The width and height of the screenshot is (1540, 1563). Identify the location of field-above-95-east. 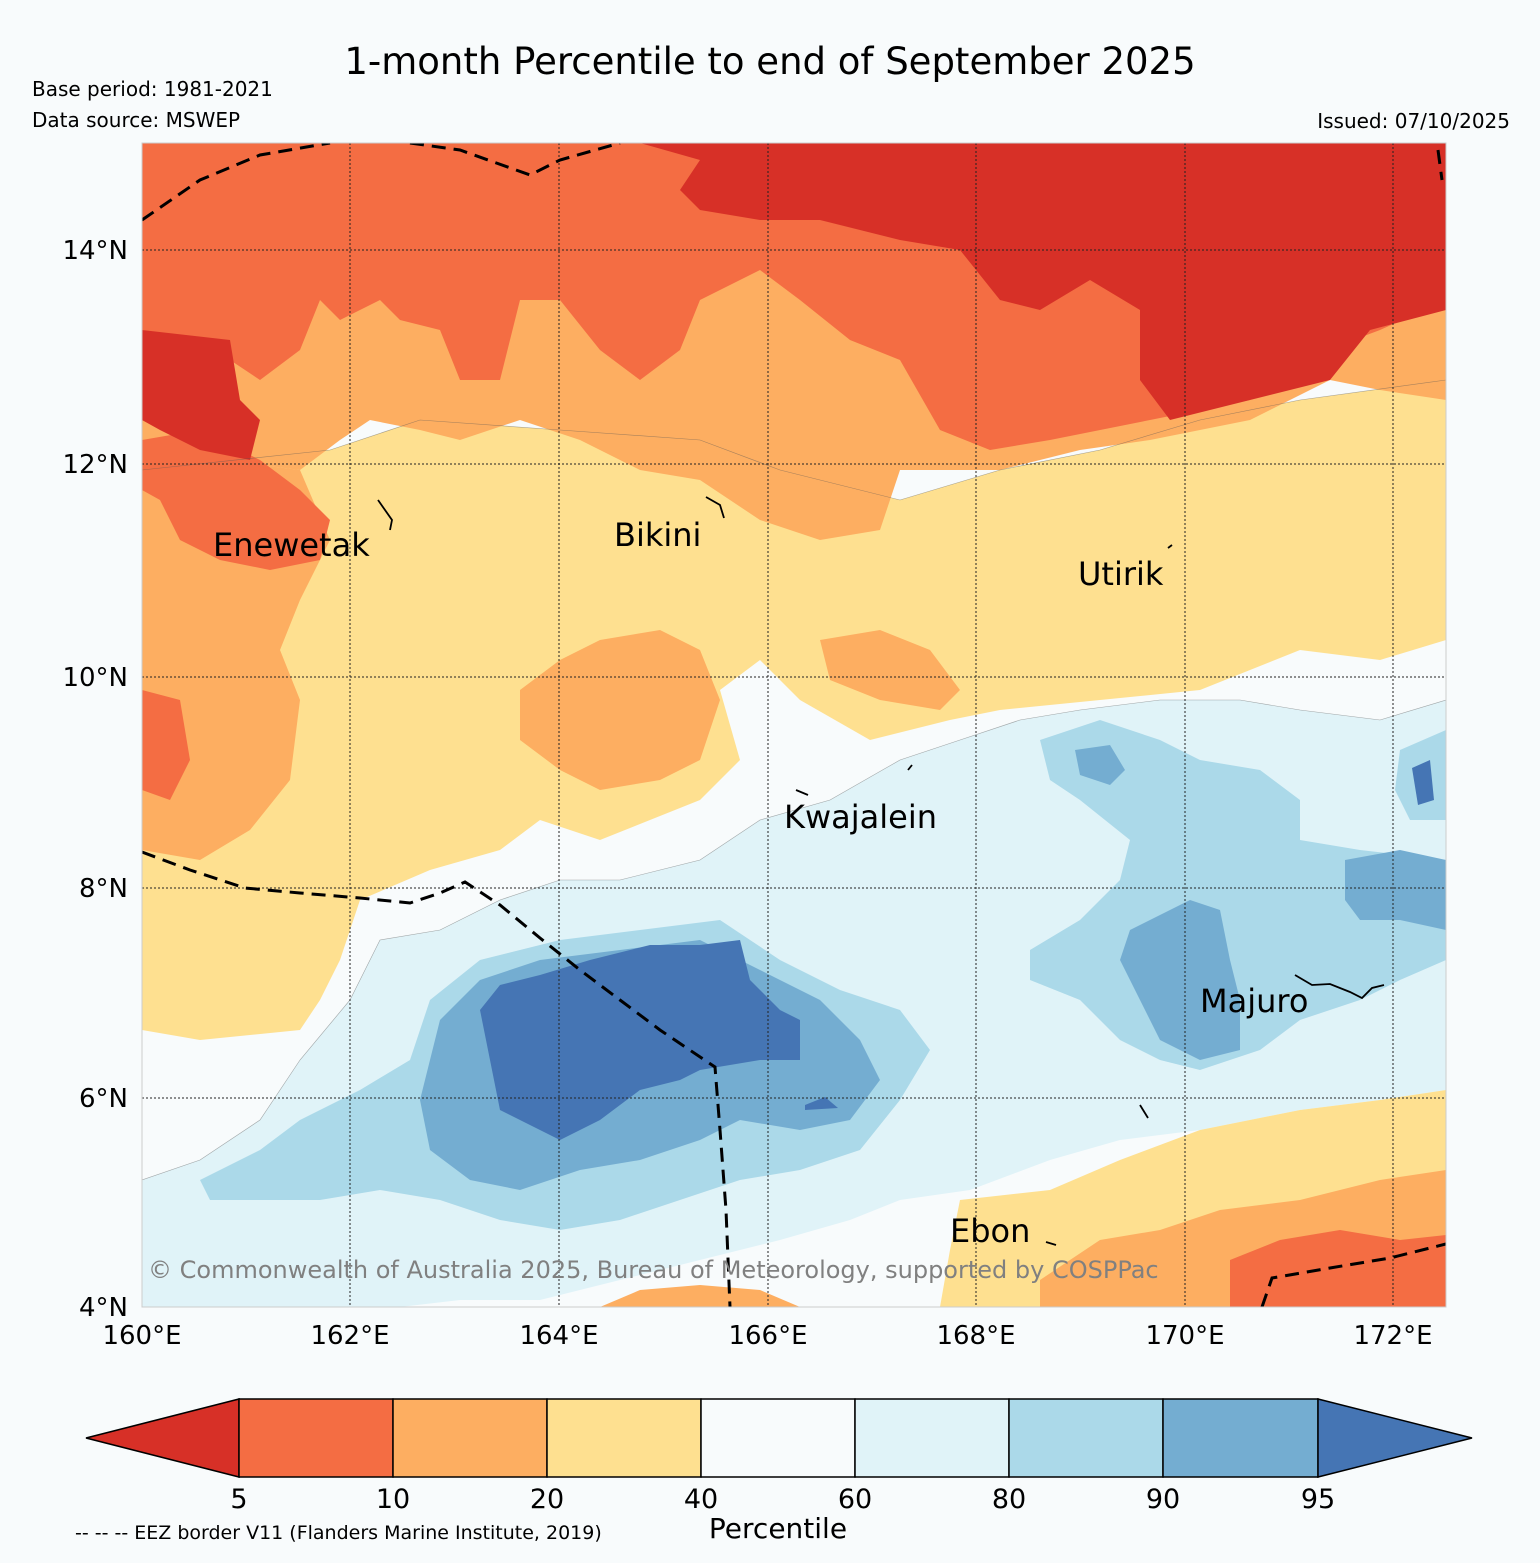
(1423, 782).